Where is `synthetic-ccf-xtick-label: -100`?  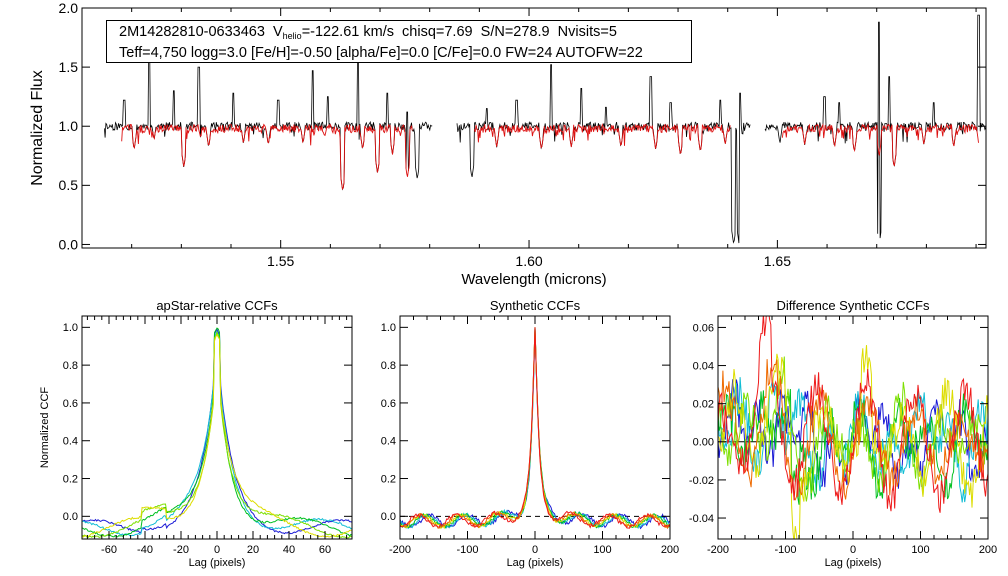
synthetic-ccf-xtick-label: -100 is located at coordinates (467, 550).